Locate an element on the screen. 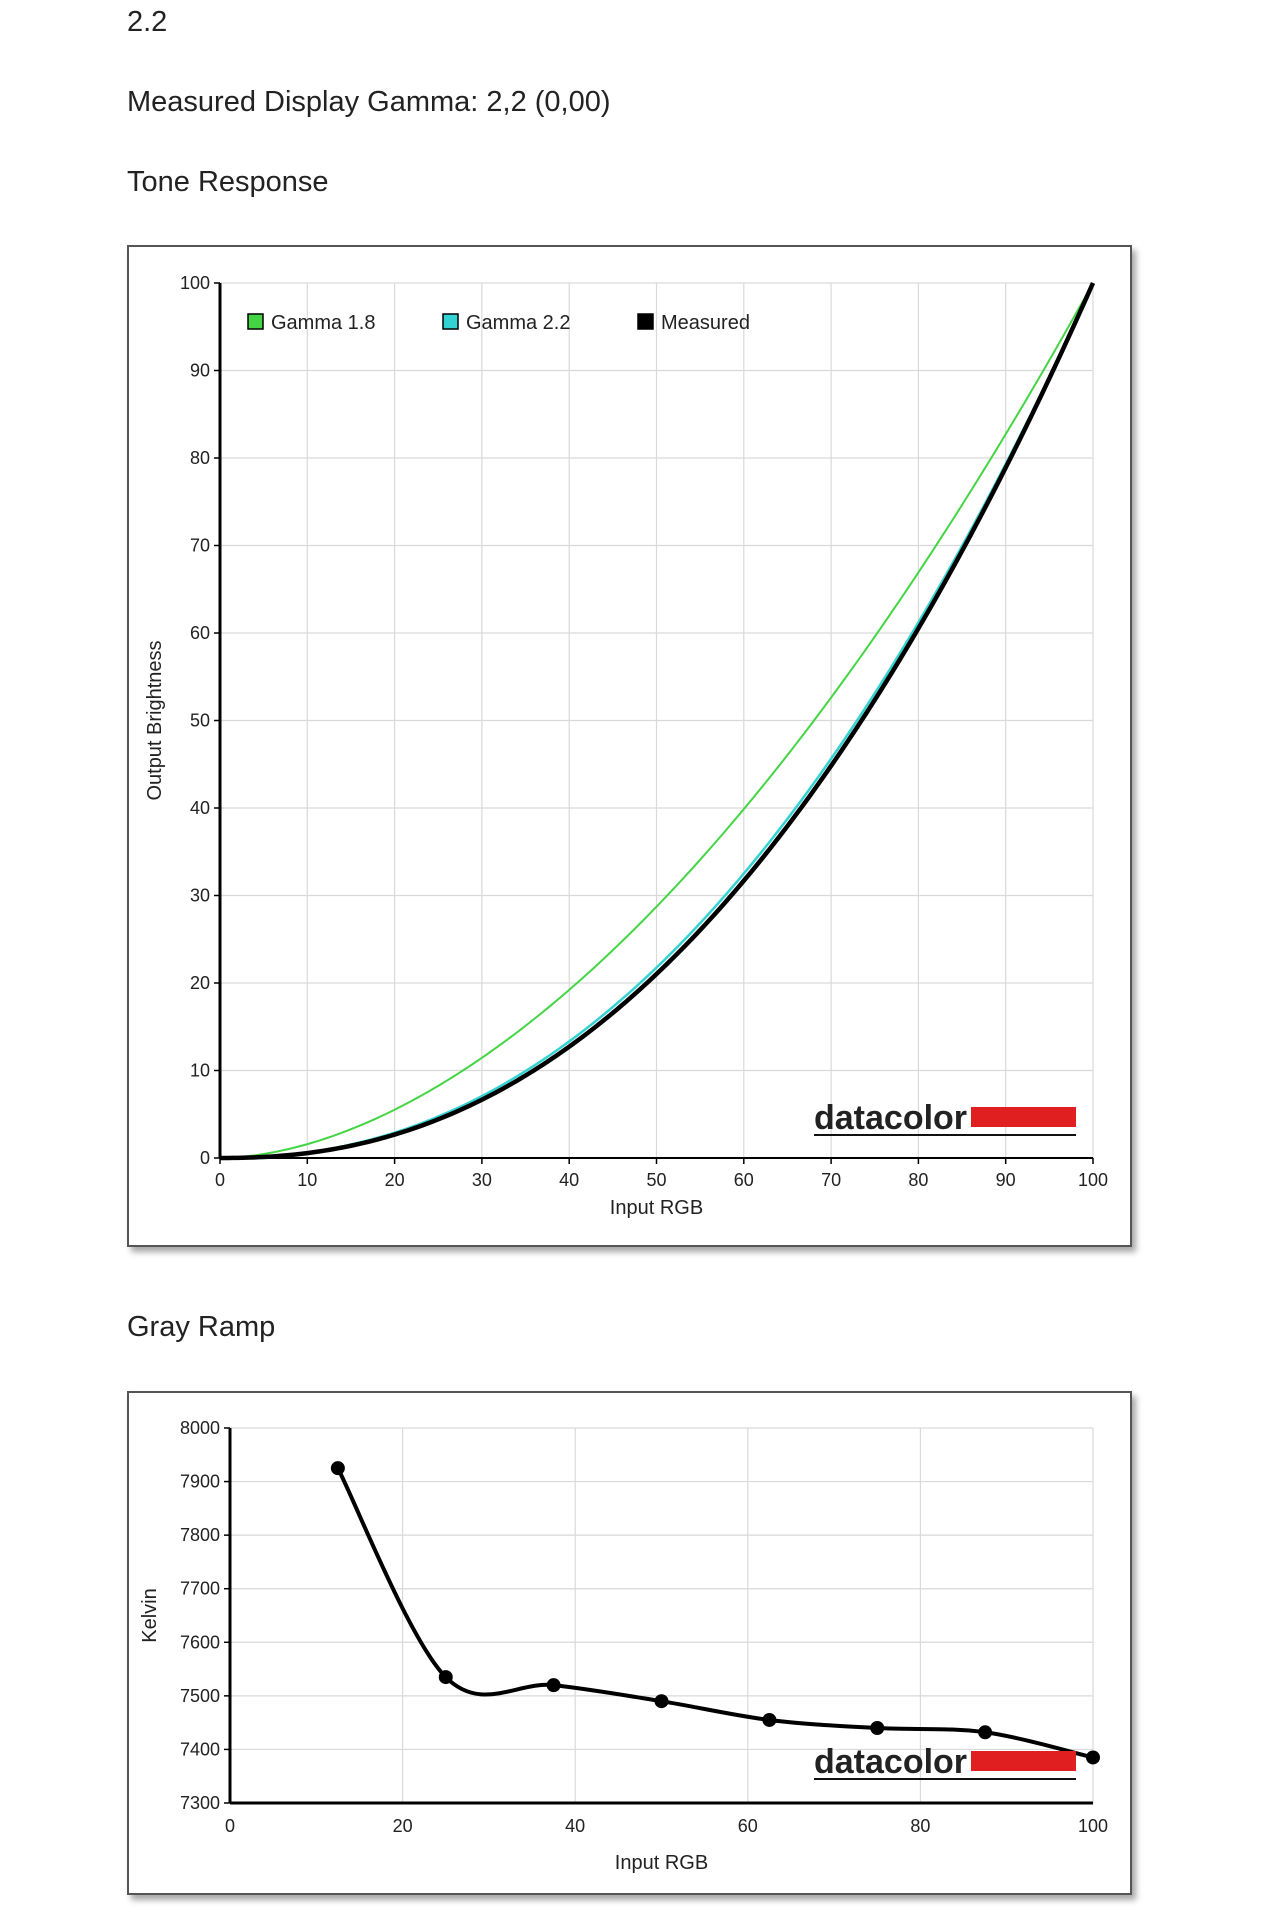 The height and width of the screenshot is (1920, 1274). y-tick-label: 7800 is located at coordinates (200, 1535).